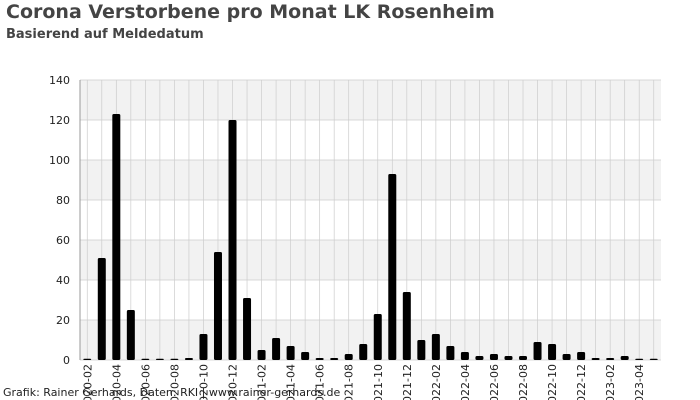  What do you see at coordinates (63, 320) in the screenshot?
I see `y-tick-label: 20` at bounding box center [63, 320].